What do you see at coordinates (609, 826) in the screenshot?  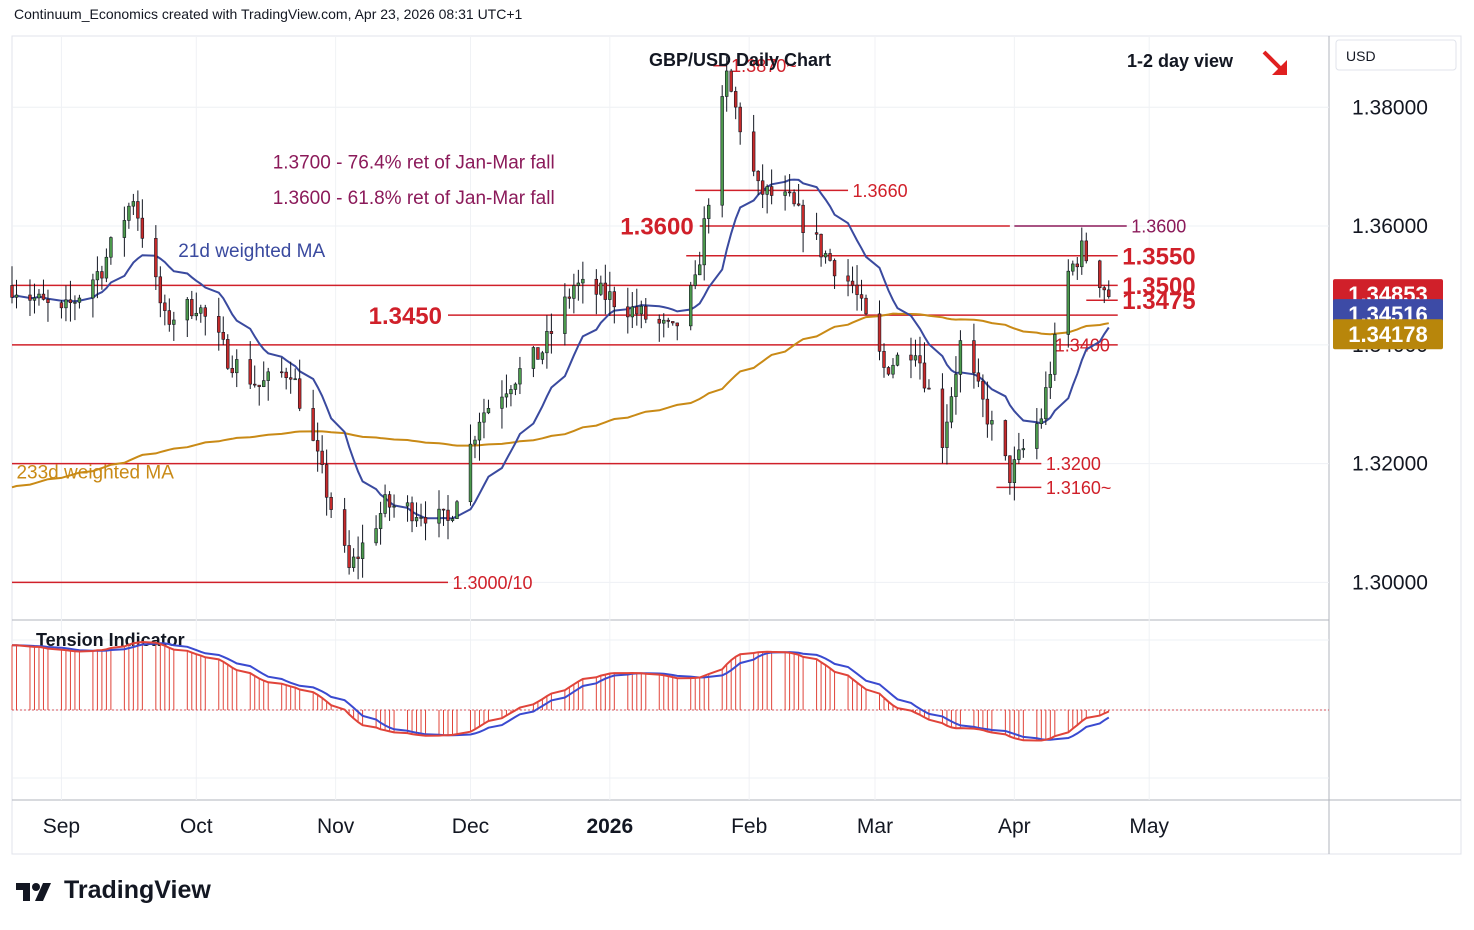 I see `x-axis-label: 2026` at bounding box center [609, 826].